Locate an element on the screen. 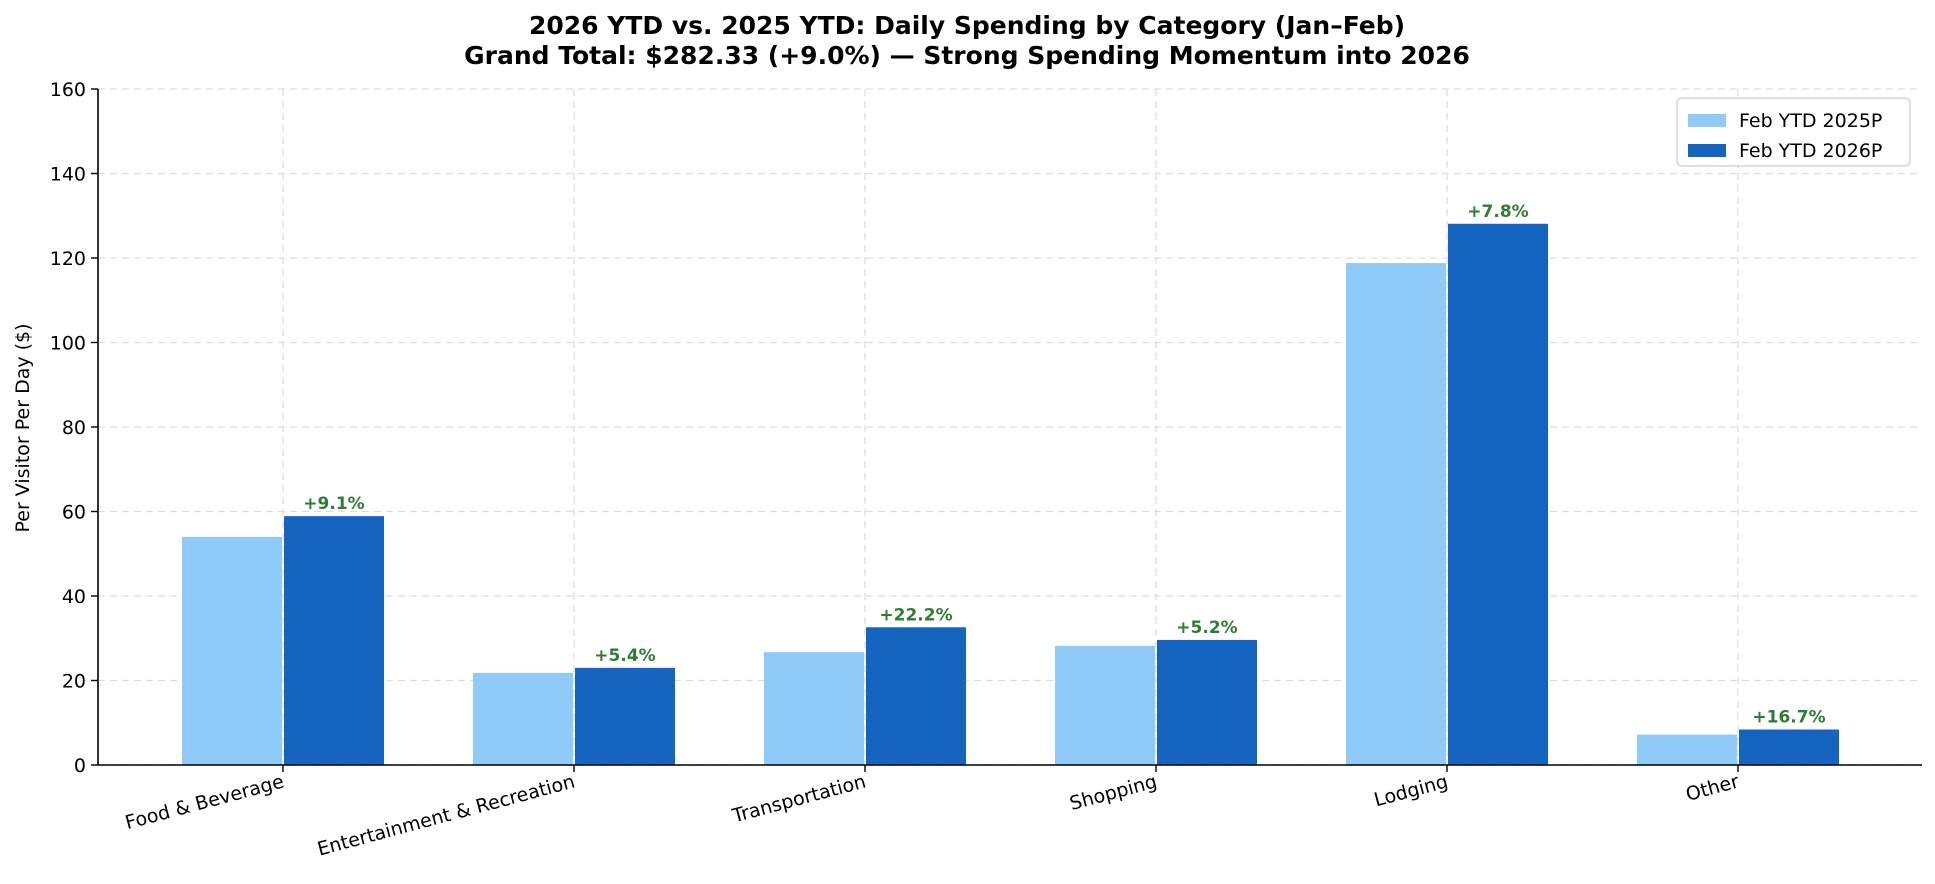 This screenshot has width=1935, height=884. legend-label-0: Feb YTD 2025P is located at coordinates (1810, 121).